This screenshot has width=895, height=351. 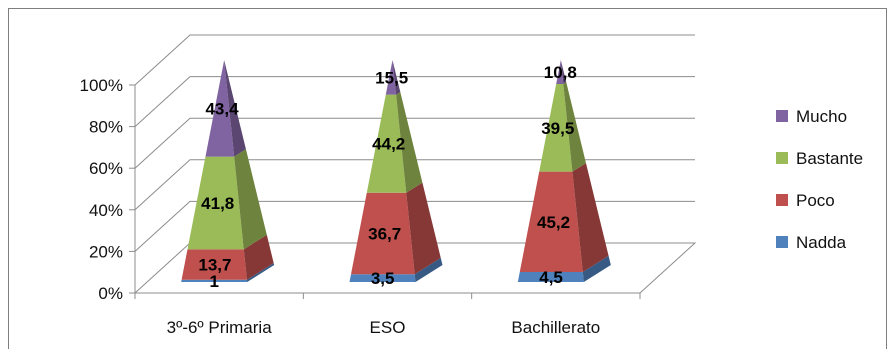 I want to click on x-tick-label: ESO, so click(x=388, y=327).